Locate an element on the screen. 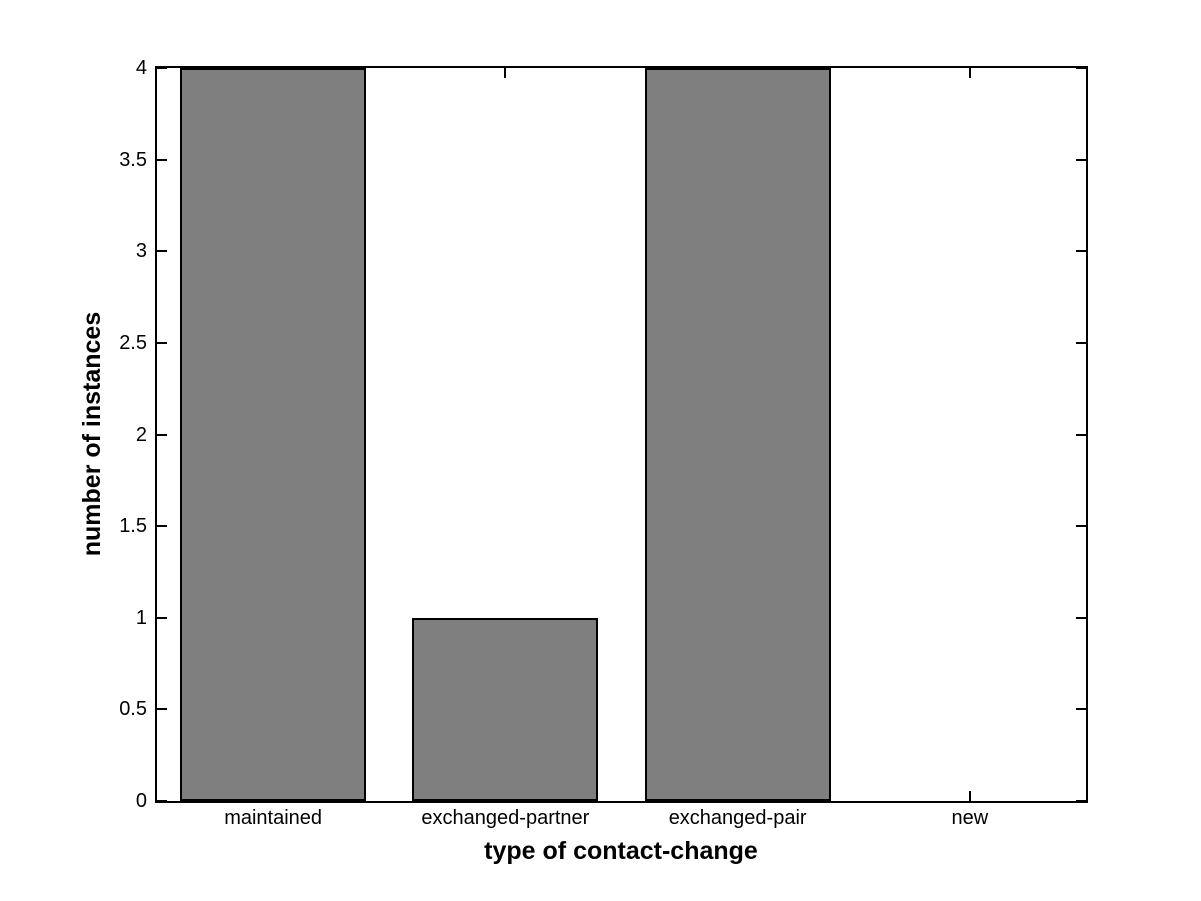 This screenshot has height=901, width=1201. y-tick-label: 3 is located at coordinates (141, 251).